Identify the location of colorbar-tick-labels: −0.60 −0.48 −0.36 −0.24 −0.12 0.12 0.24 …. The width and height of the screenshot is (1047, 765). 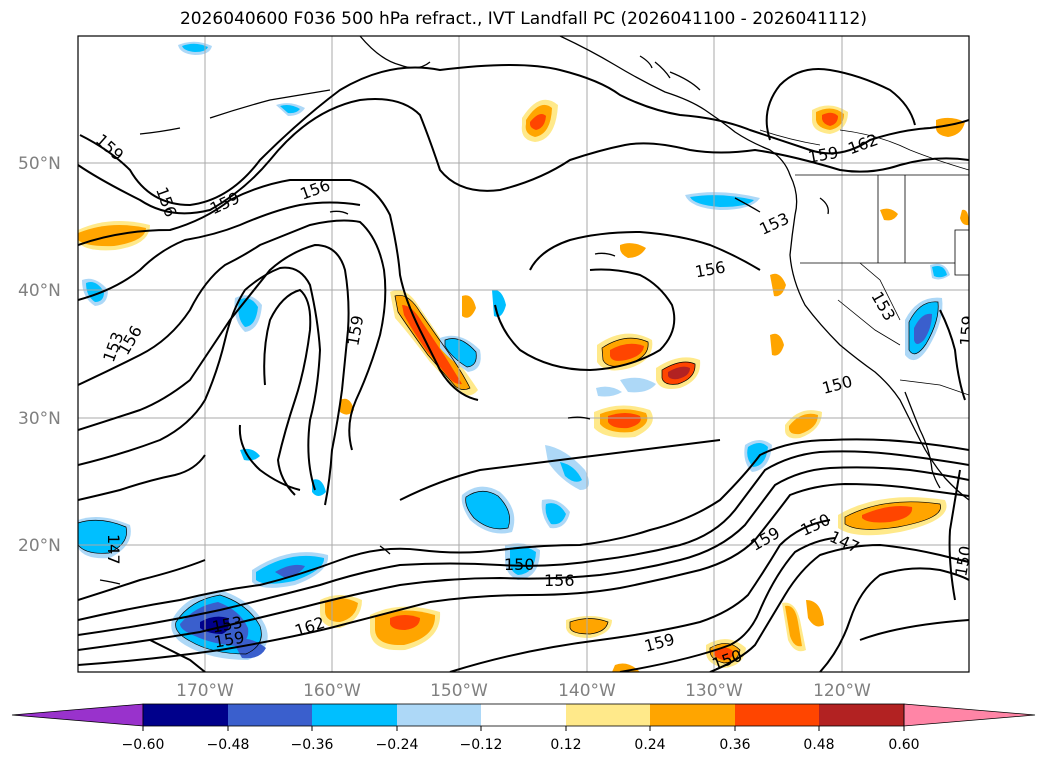
(521, 745).